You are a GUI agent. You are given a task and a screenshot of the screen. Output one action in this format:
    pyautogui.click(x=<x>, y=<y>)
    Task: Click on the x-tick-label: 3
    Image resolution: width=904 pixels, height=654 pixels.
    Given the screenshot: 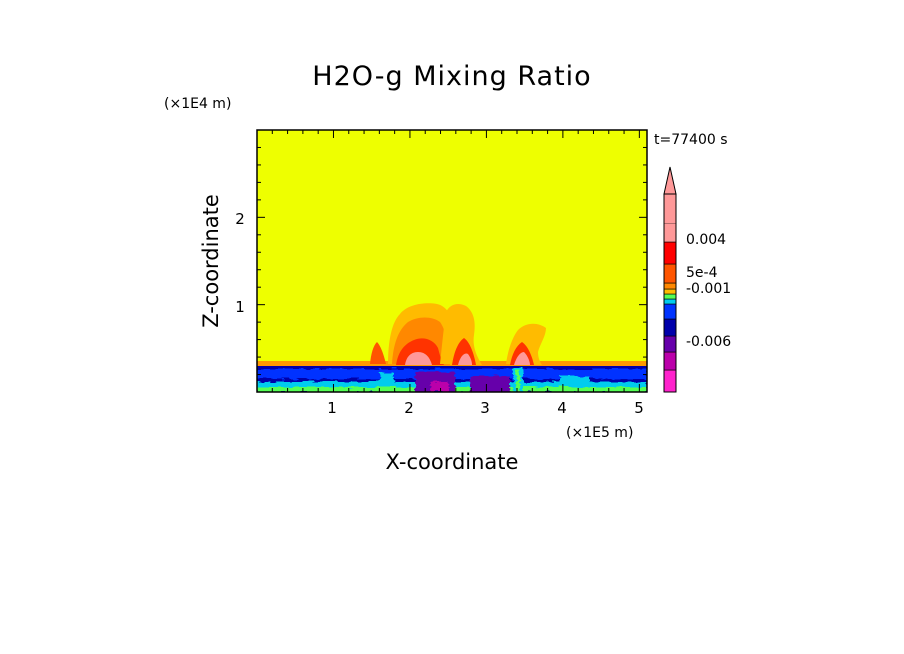 What is the action you would take?
    pyautogui.click(x=485, y=408)
    